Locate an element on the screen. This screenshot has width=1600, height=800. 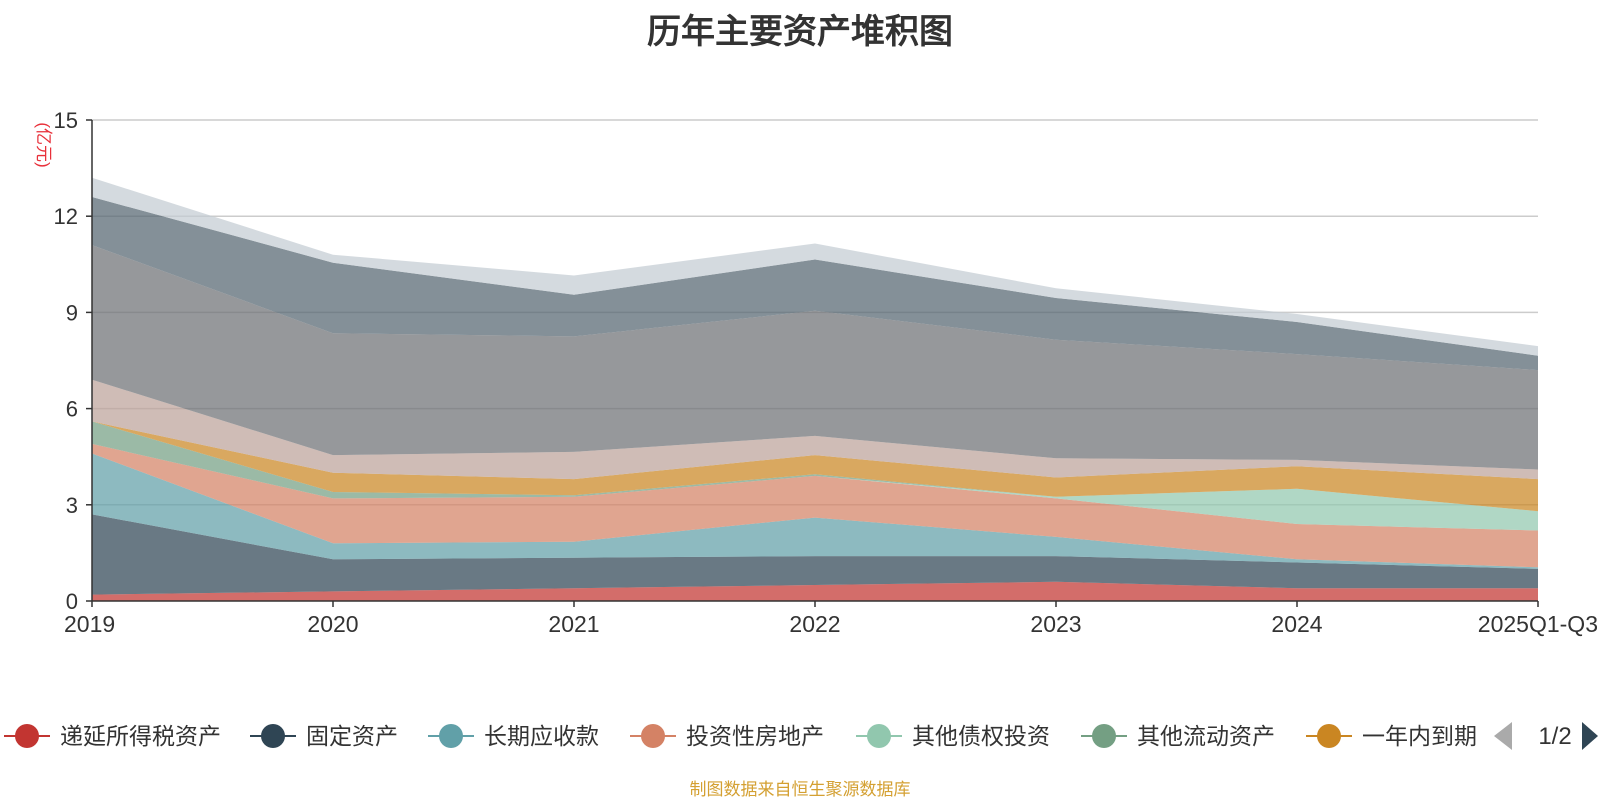
legend-label: 一年内到期 is located at coordinates (1419, 736).